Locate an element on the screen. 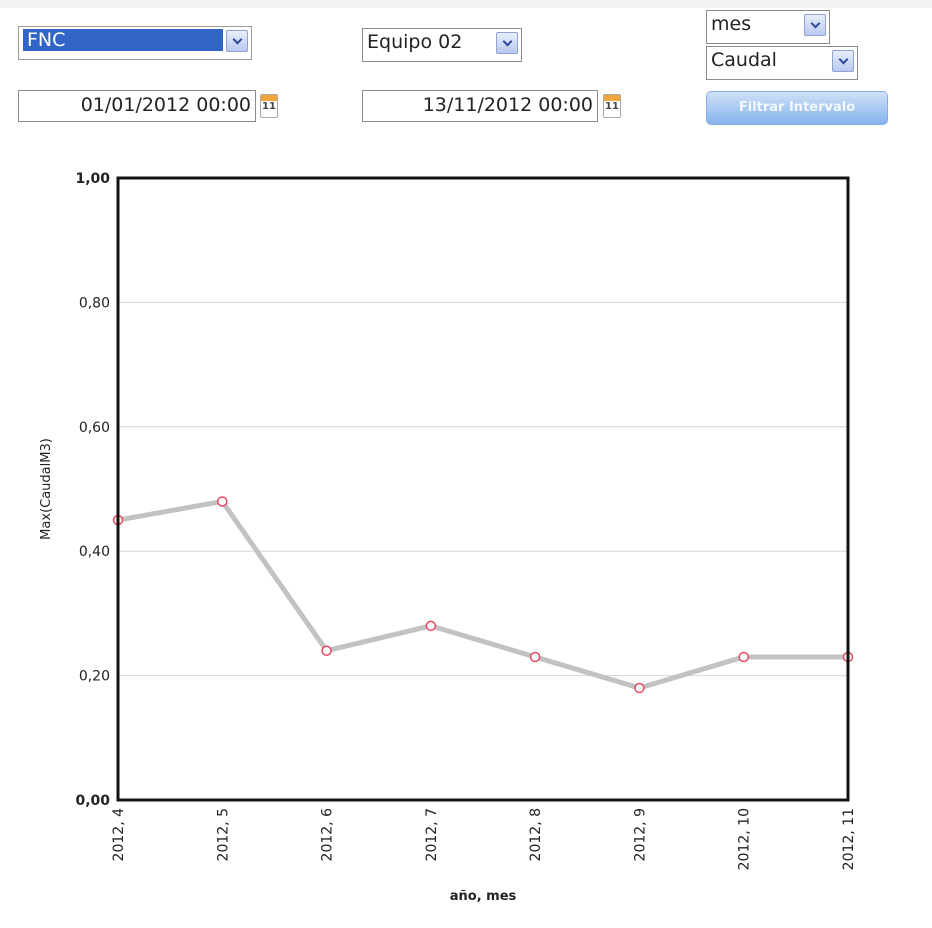 The width and height of the screenshot is (932, 928). filter-interval-button: Filtrar Intervalo is located at coordinates (797, 108).